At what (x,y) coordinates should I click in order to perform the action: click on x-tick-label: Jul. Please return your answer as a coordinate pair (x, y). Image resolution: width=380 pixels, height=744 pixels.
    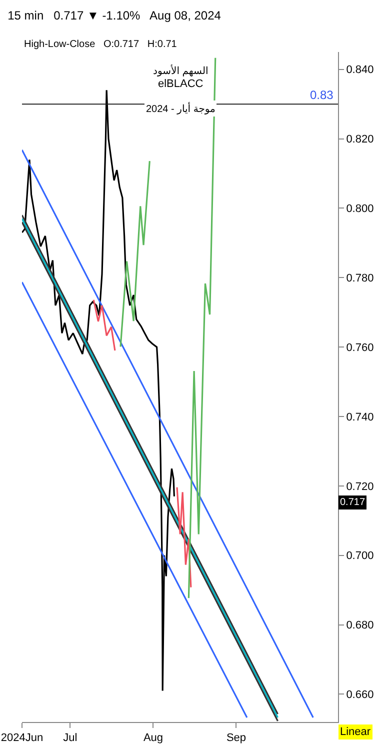
    Looking at the image, I should click on (70, 738).